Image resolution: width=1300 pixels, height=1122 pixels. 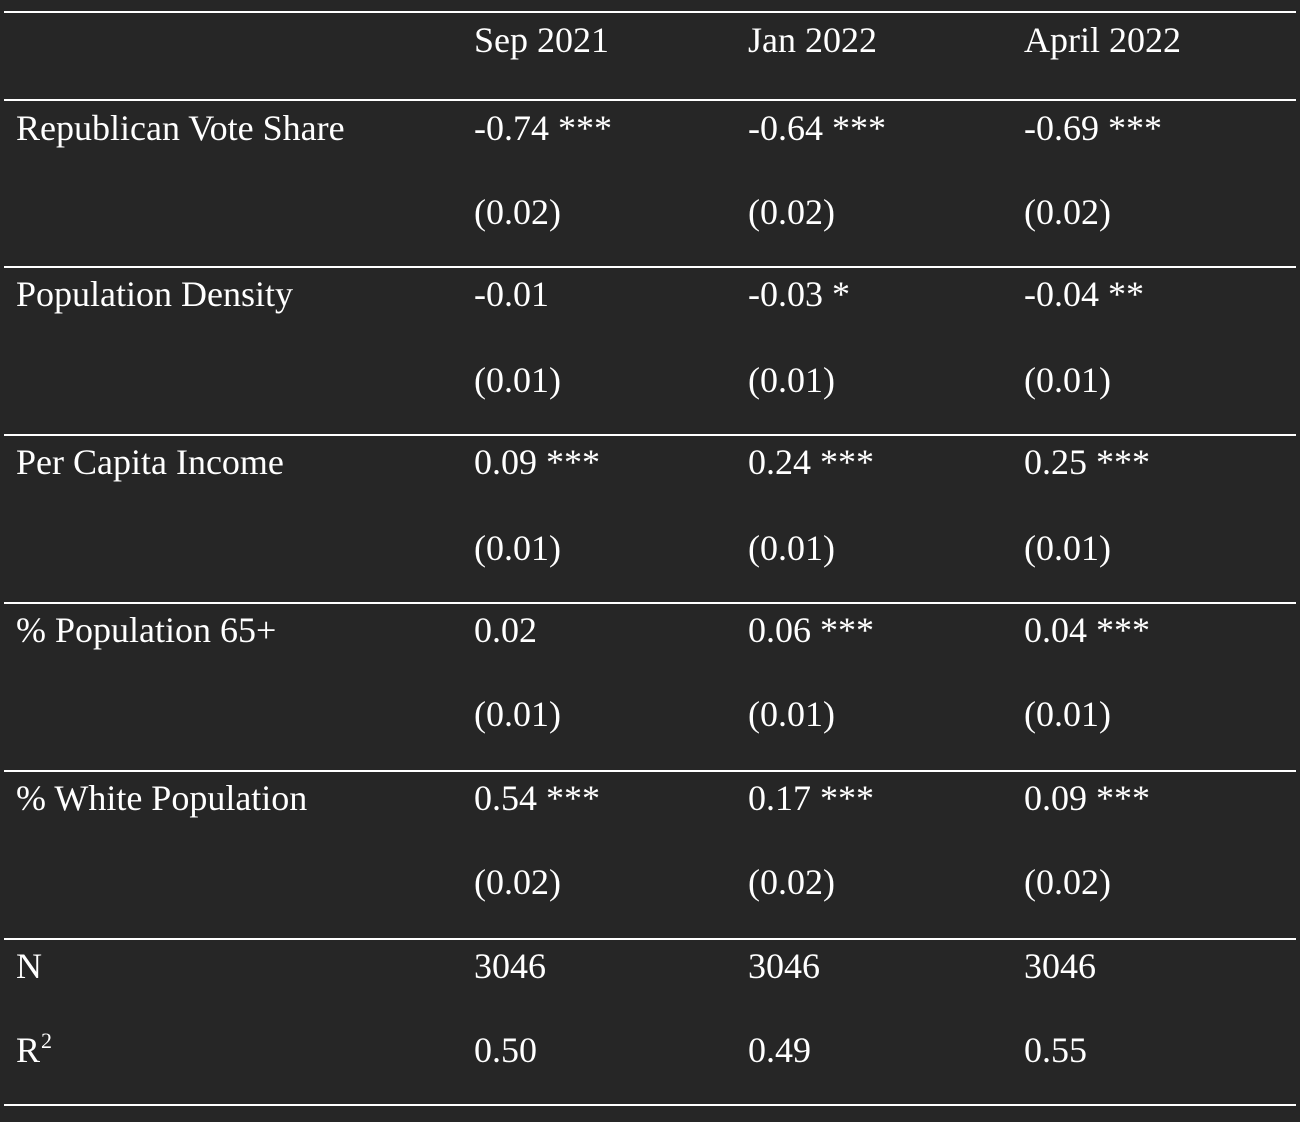 I want to click on coef-cell: 0.54 ***, so click(x=537, y=798).